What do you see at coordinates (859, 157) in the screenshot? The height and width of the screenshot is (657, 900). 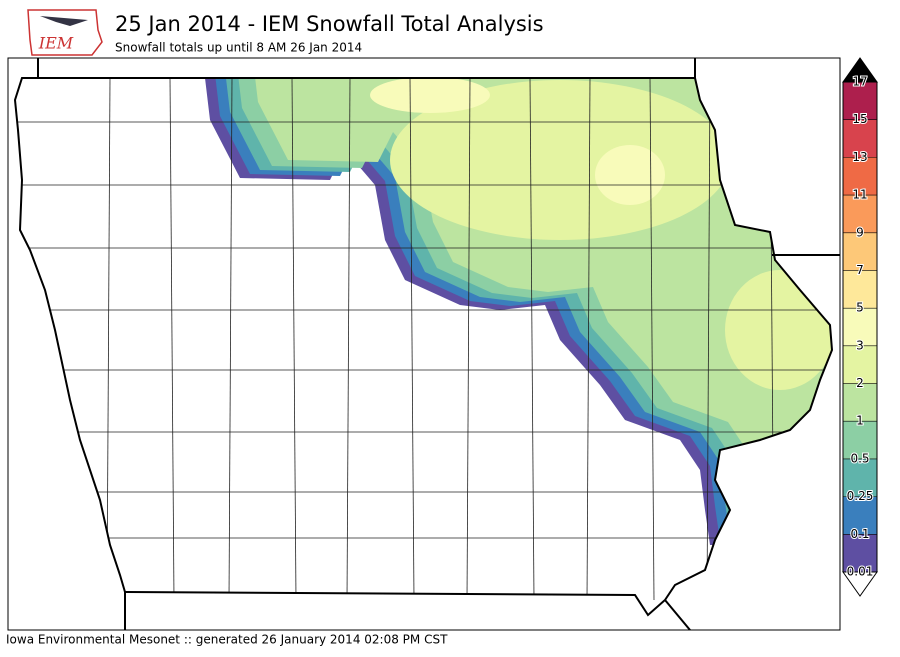 I see `colorbar-label: 13` at bounding box center [859, 157].